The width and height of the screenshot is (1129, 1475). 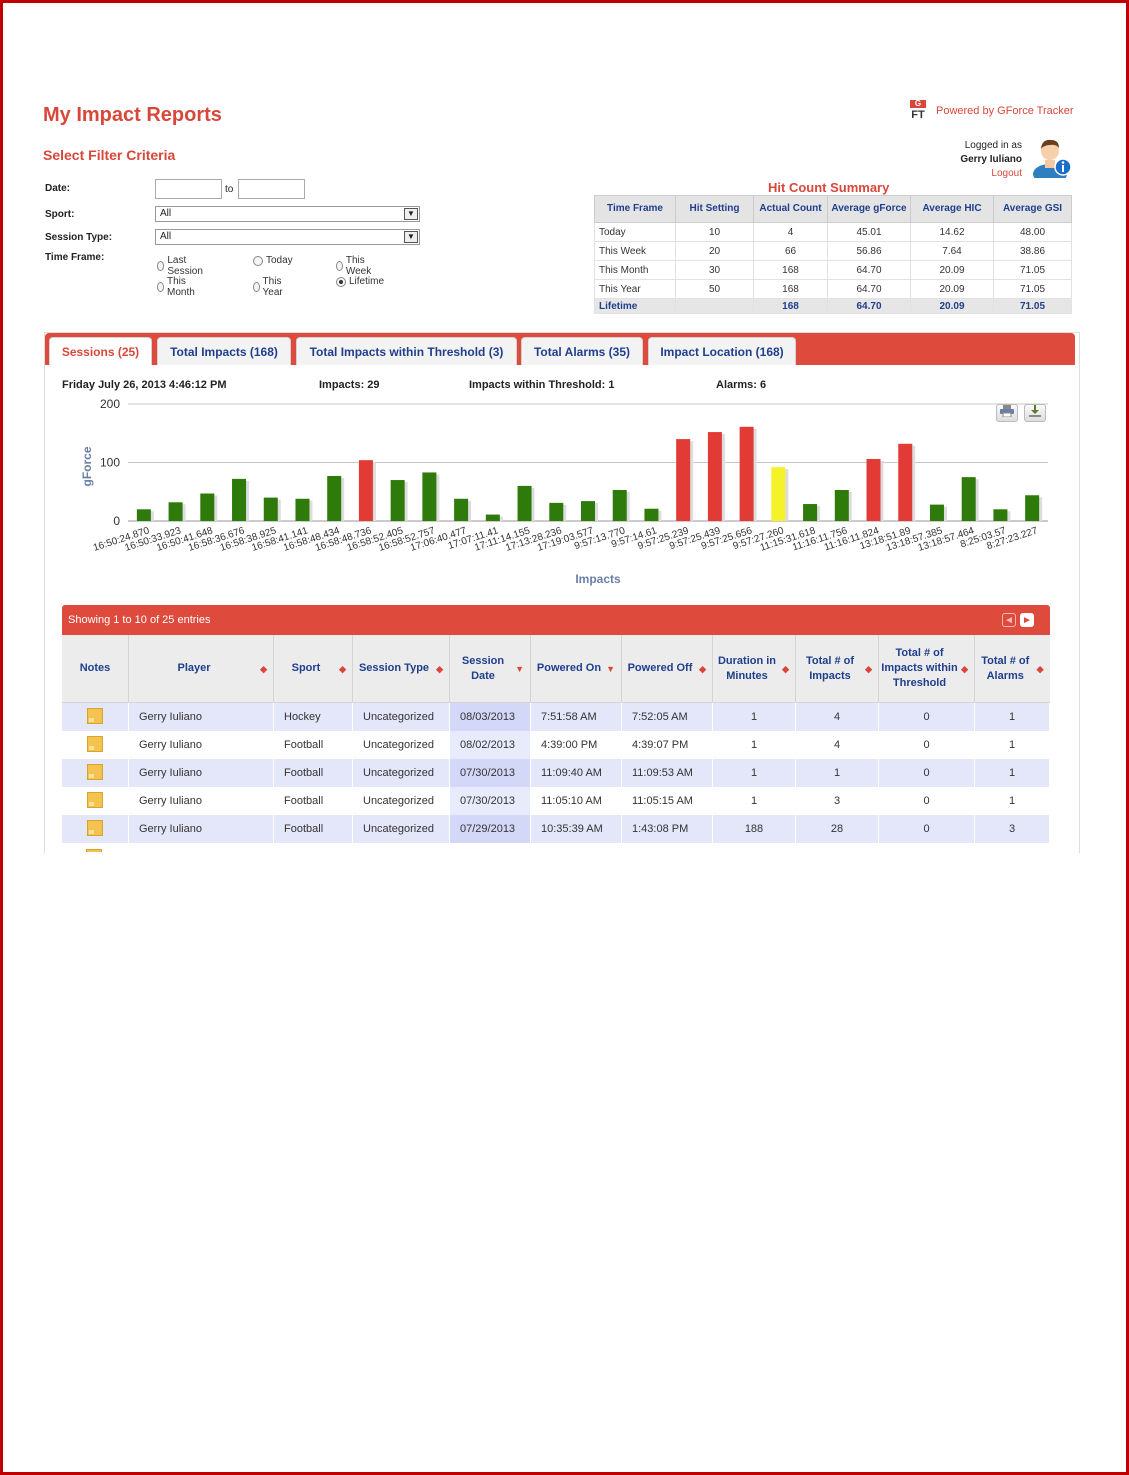 I want to click on sort-desc-icon: ▼, so click(x=610, y=669).